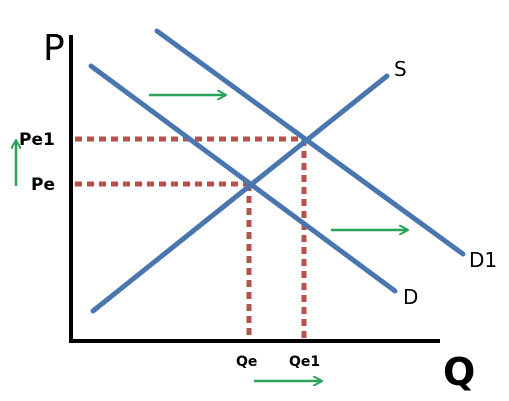 The width and height of the screenshot is (509, 401). I want to click on supply-label: S, so click(400, 69).